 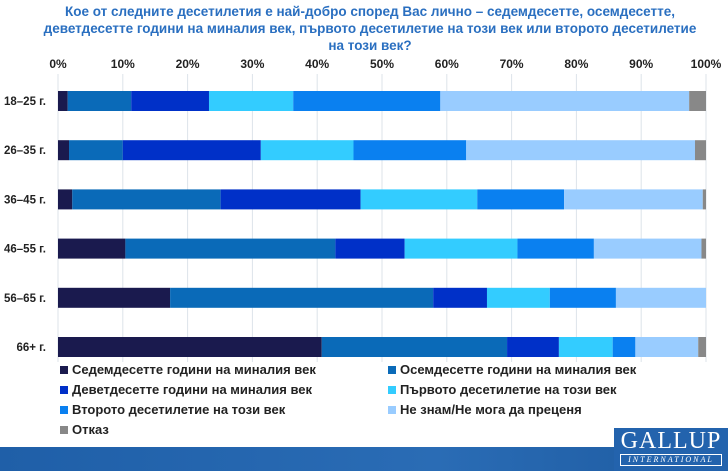 I want to click on x-tick-label: 80%, so click(x=576, y=64).